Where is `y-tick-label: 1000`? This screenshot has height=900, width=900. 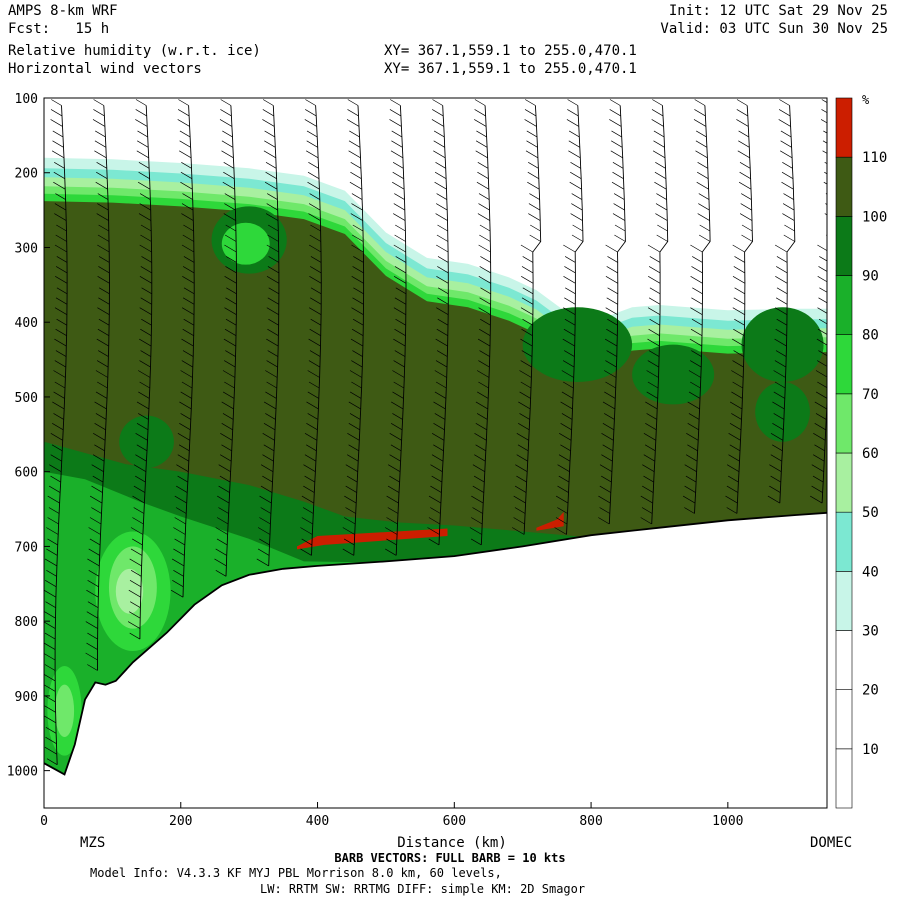
y-tick-label: 1000 is located at coordinates (22, 772).